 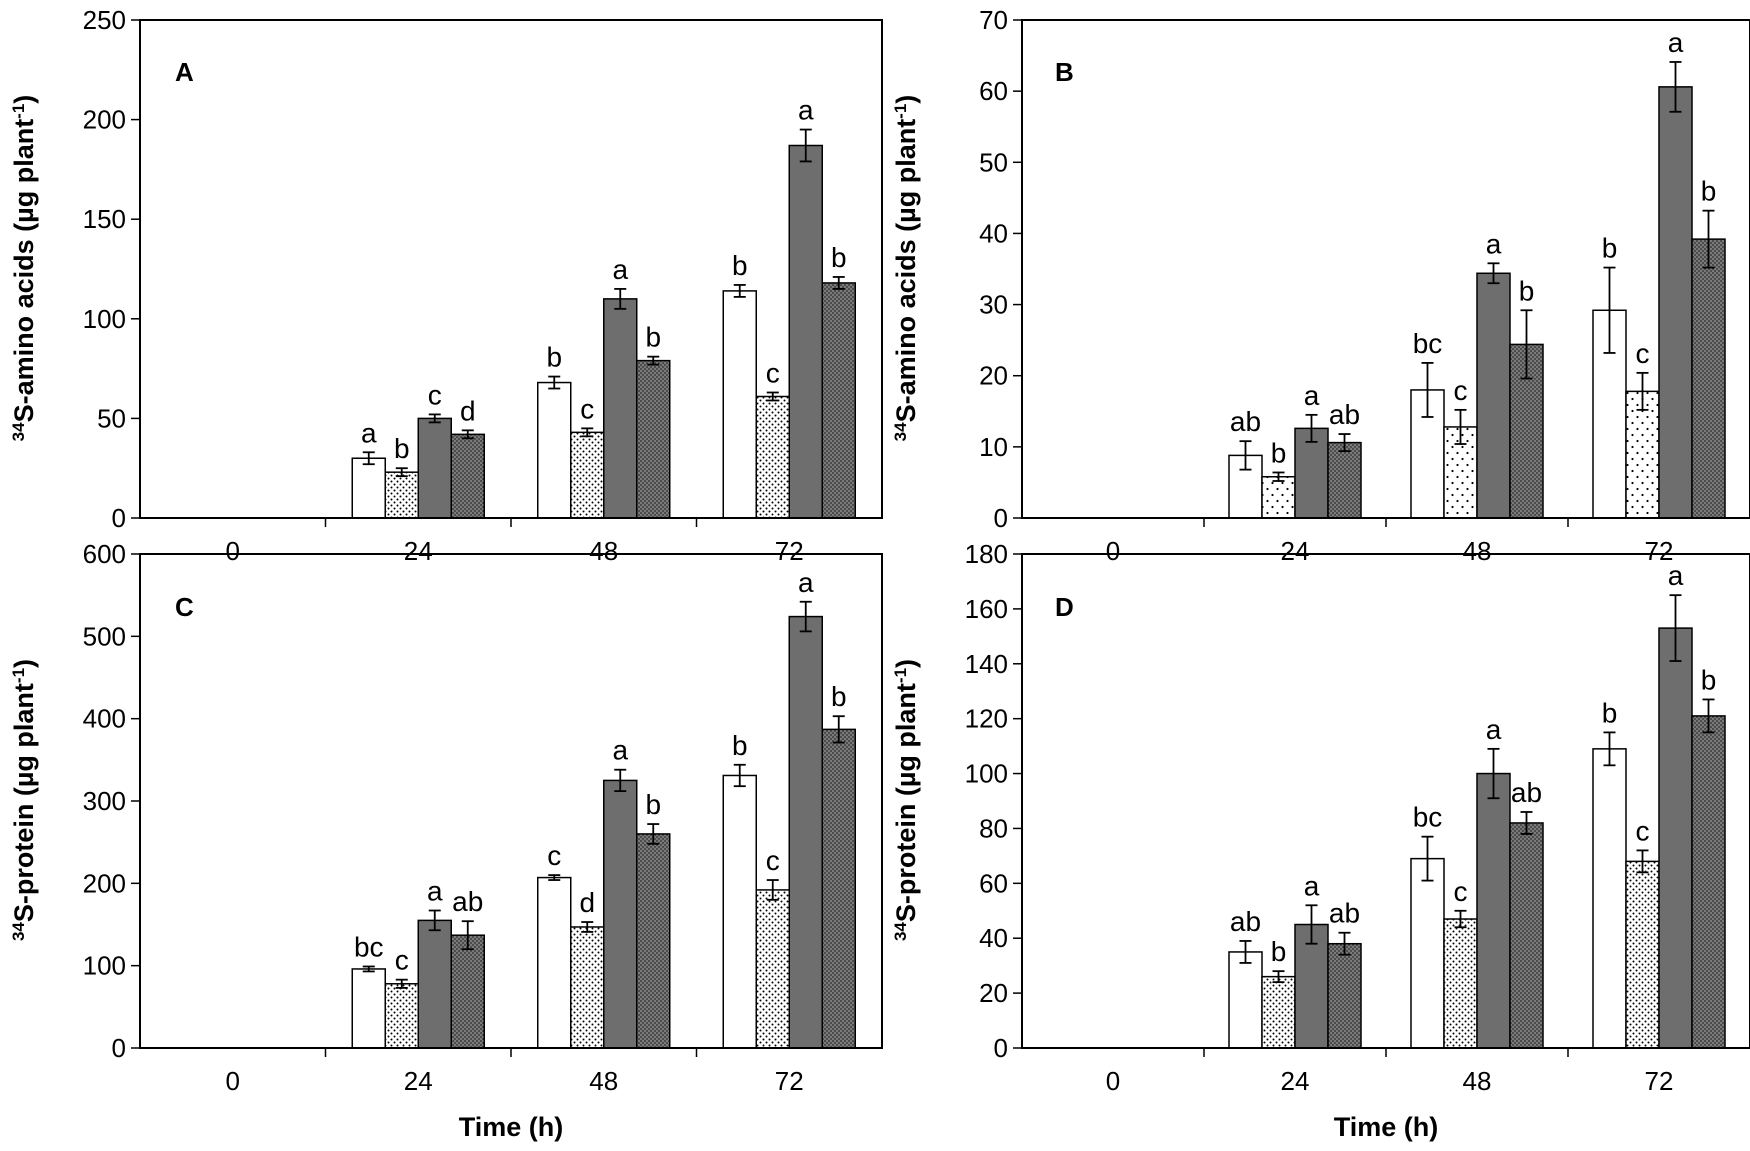 I want to click on y-tick-label: 50, so click(x=993, y=162).